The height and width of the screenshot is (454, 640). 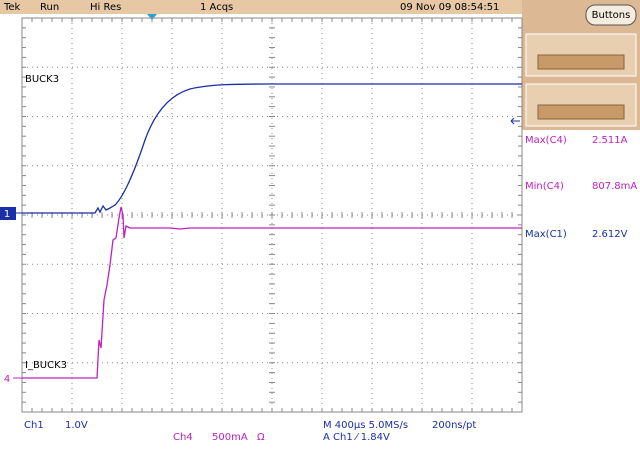 What do you see at coordinates (515, 121) in the screenshot?
I see `trigger-level-marker` at bounding box center [515, 121].